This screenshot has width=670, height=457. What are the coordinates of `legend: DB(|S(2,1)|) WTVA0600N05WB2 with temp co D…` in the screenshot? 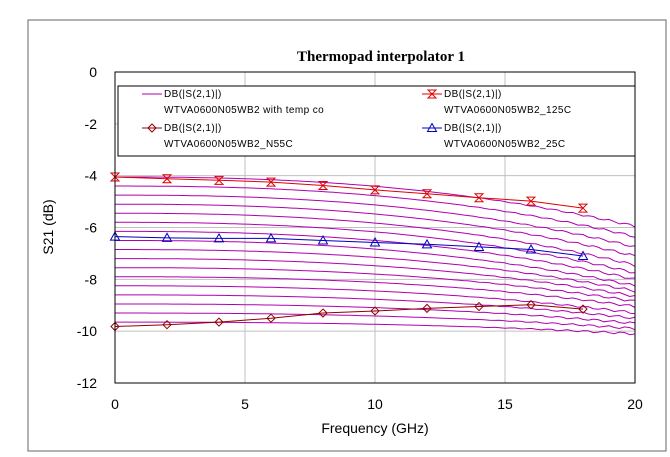 It's located at (376, 121).